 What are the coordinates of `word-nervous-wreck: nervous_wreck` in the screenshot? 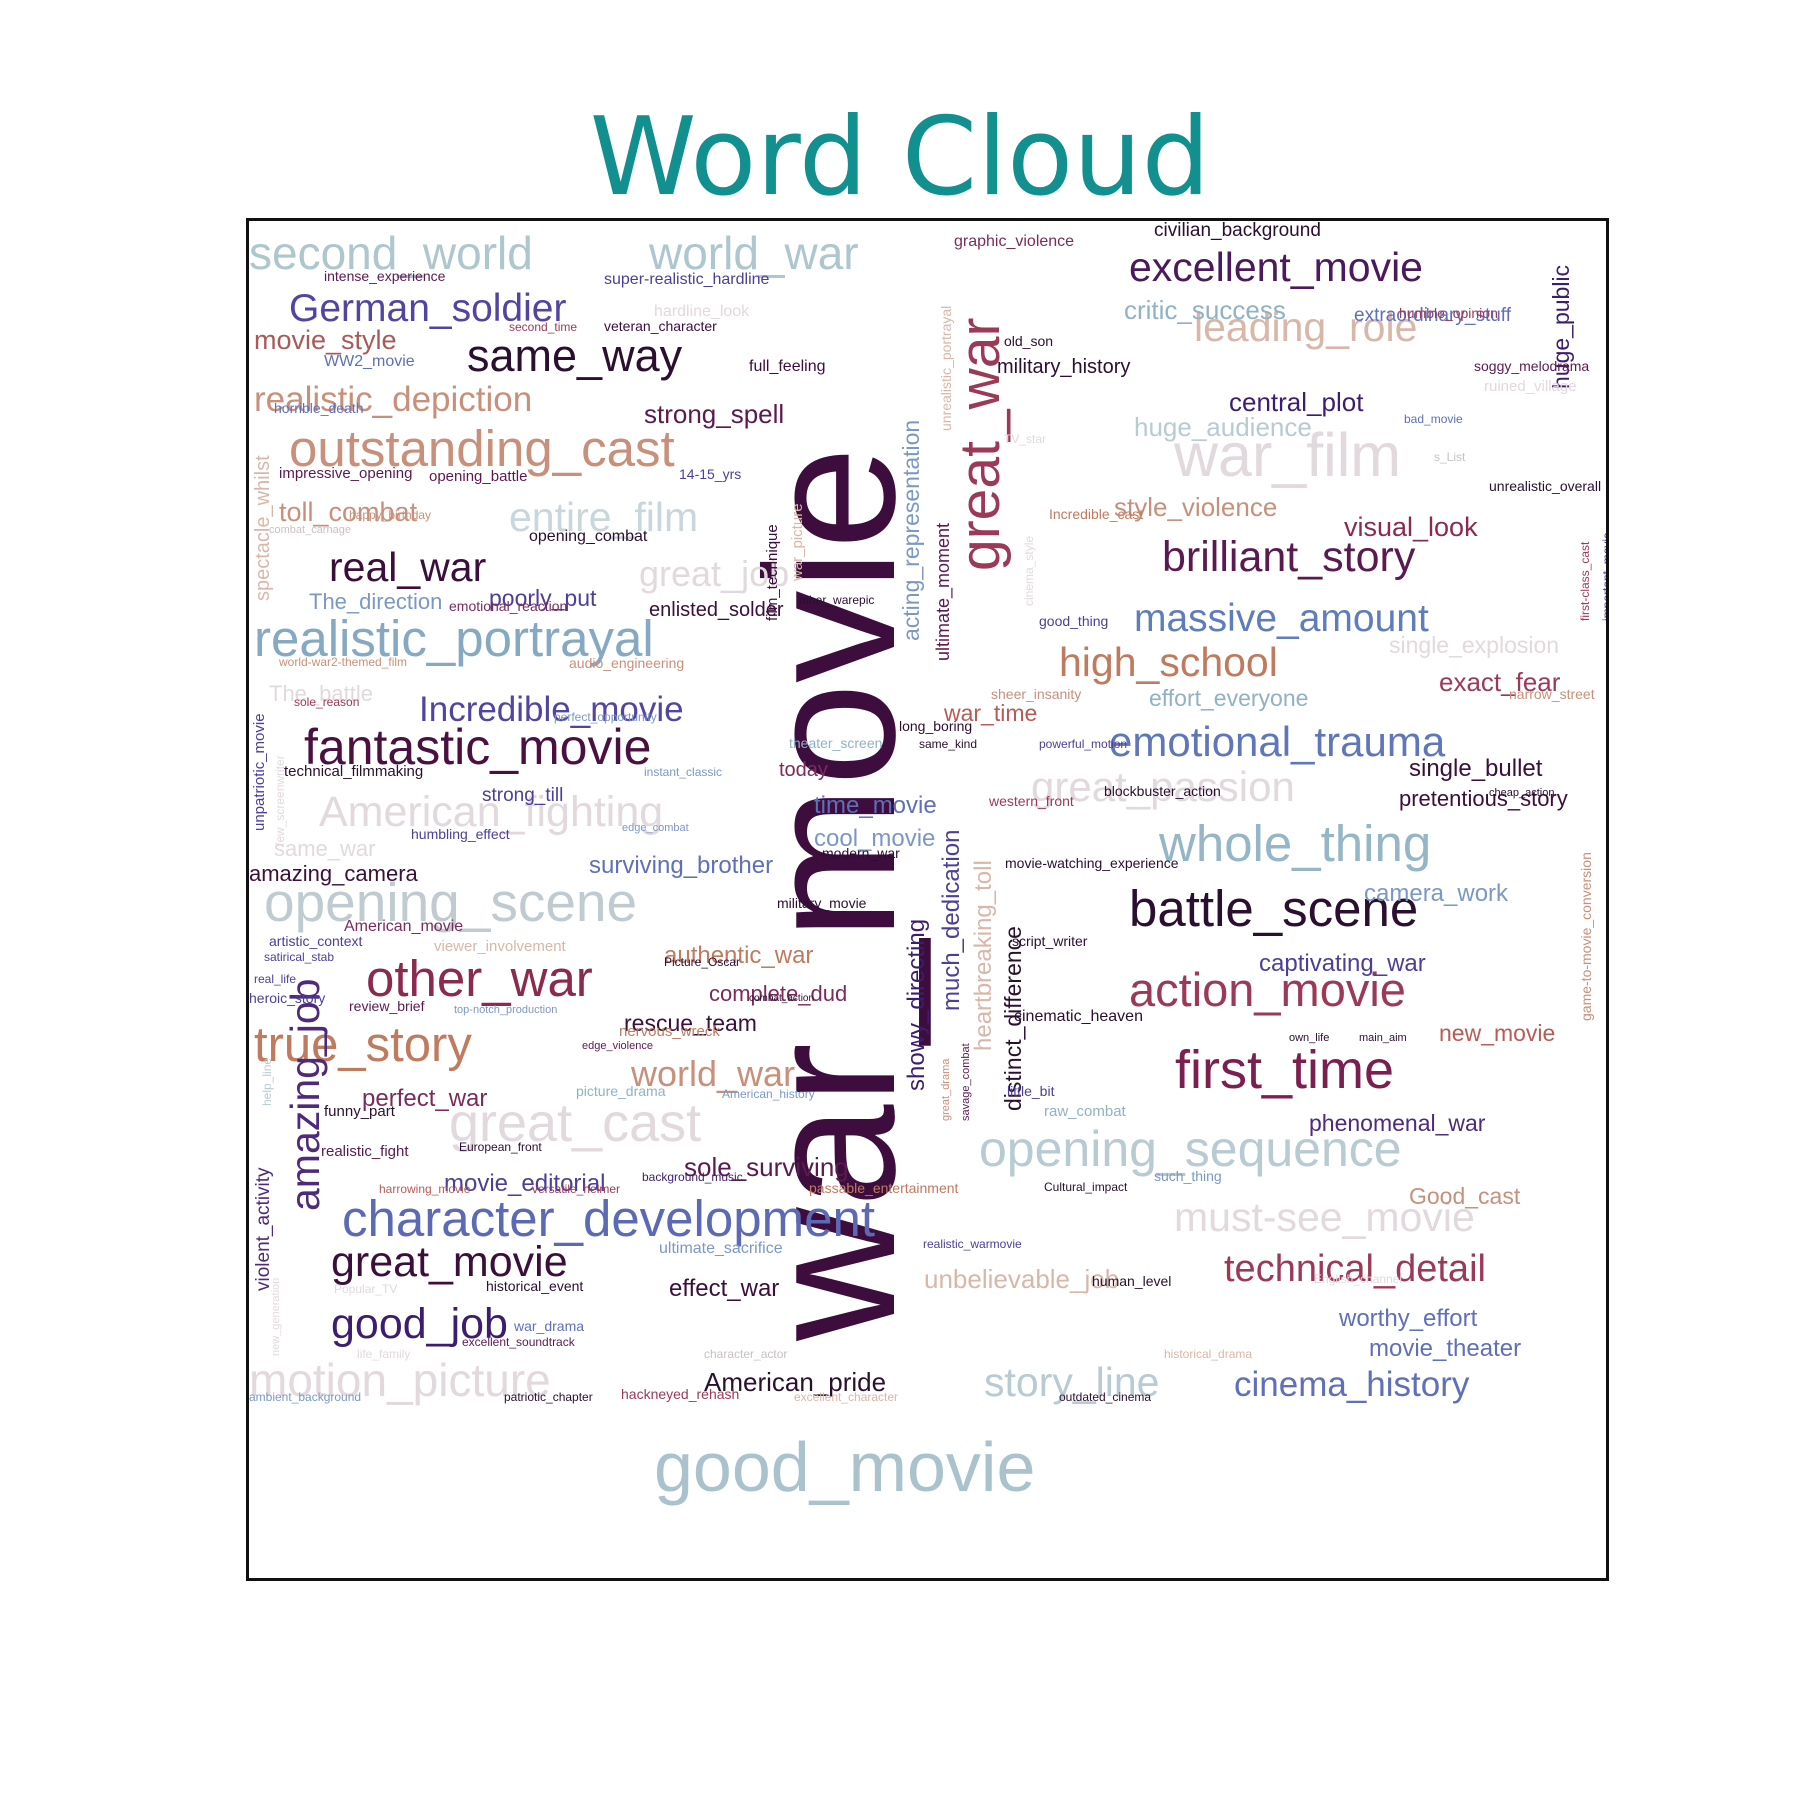 It's located at (669, 1031).